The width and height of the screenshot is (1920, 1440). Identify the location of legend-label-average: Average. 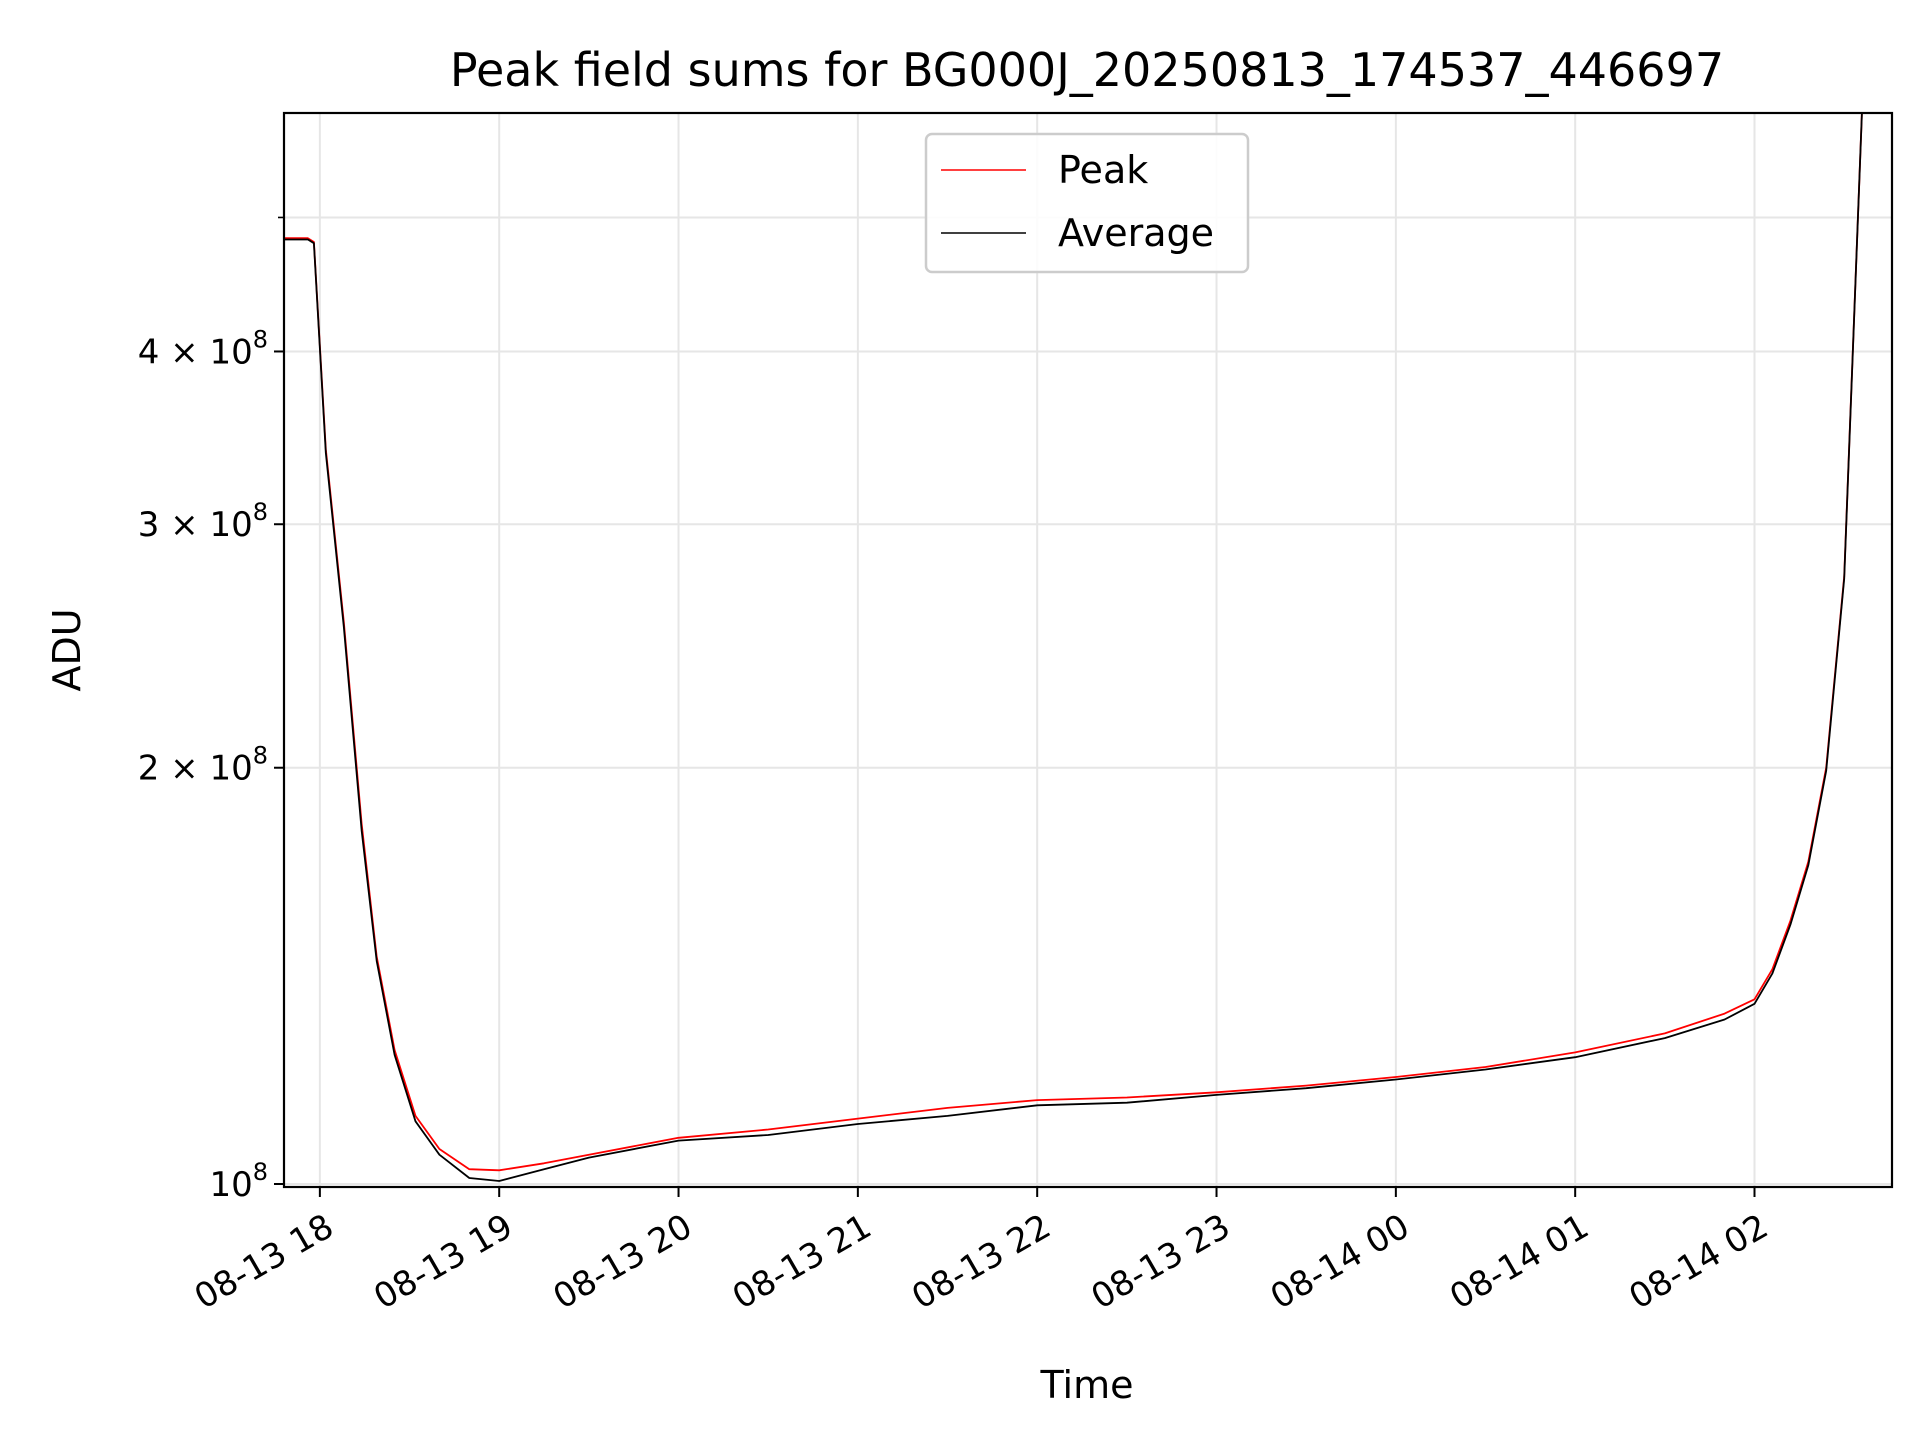
(1136, 233).